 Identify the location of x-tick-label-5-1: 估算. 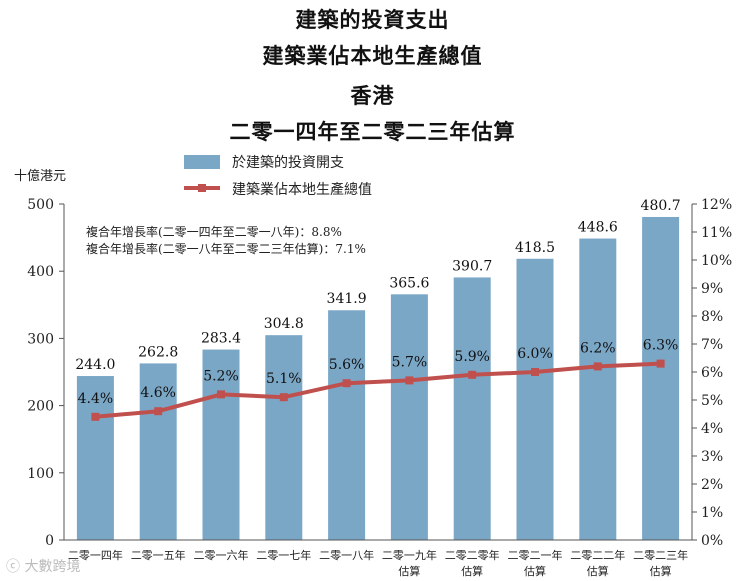
(409, 571).